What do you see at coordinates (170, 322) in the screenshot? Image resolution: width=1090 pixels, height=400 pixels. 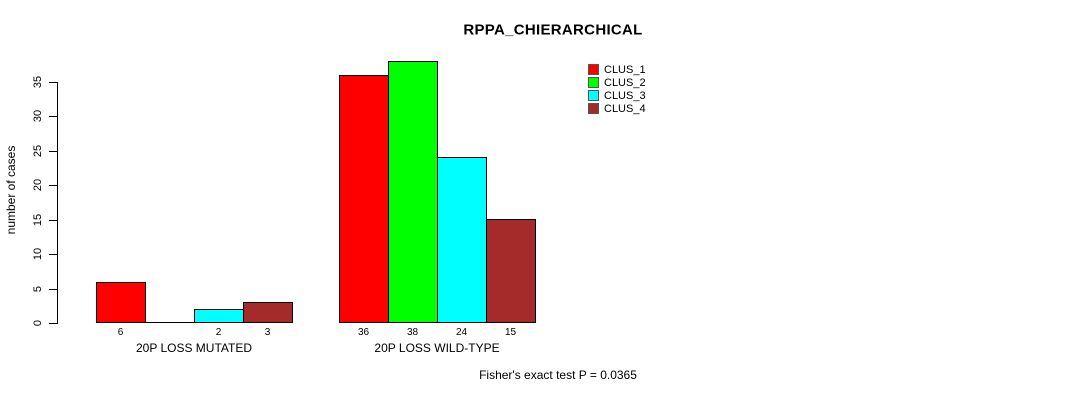 I see `bar-clus_2-zero` at bounding box center [170, 322].